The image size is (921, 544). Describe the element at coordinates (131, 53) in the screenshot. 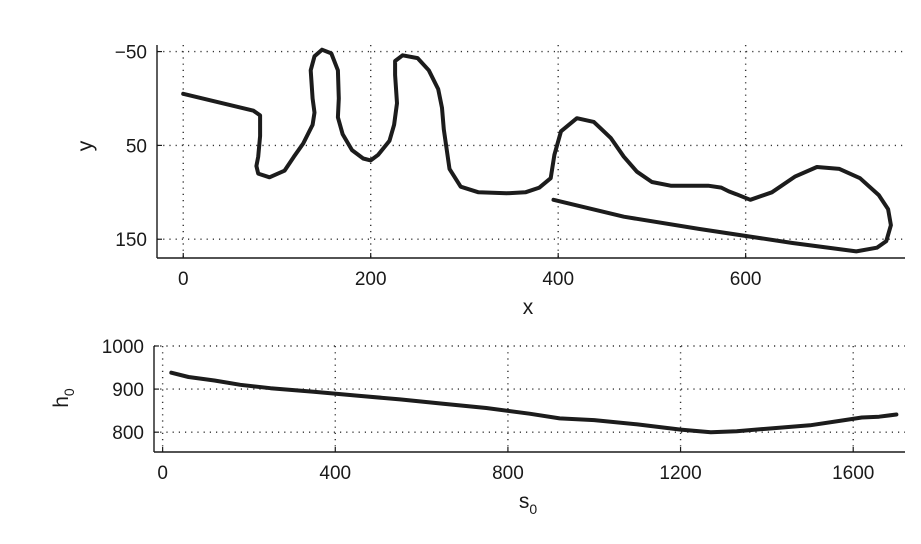

I see `y-tick-label: −50` at that location.